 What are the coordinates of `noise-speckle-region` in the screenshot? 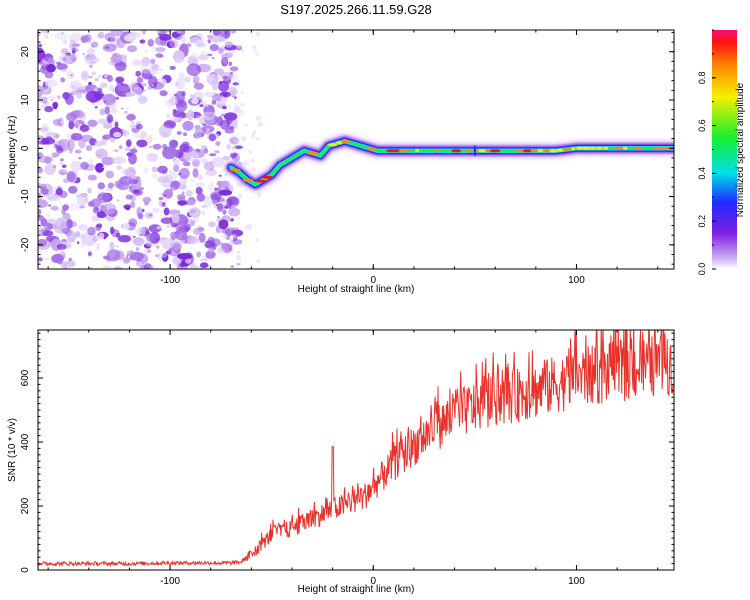 It's located at (151, 149).